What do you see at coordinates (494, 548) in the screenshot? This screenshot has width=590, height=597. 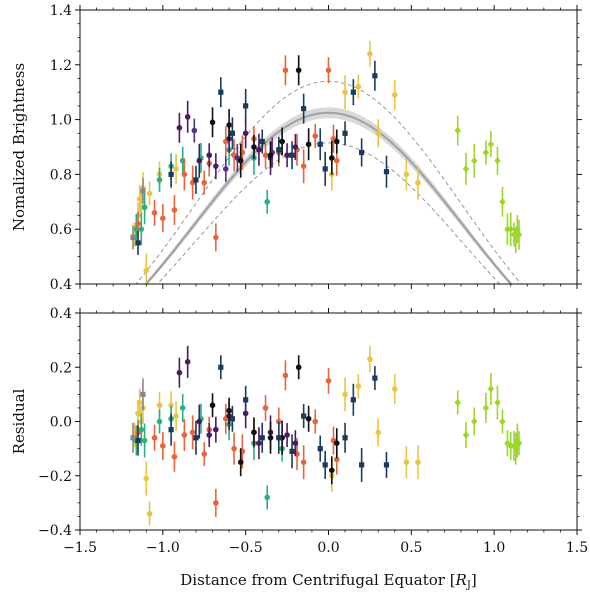 I see `x-tick-label: 1.0` at bounding box center [494, 548].